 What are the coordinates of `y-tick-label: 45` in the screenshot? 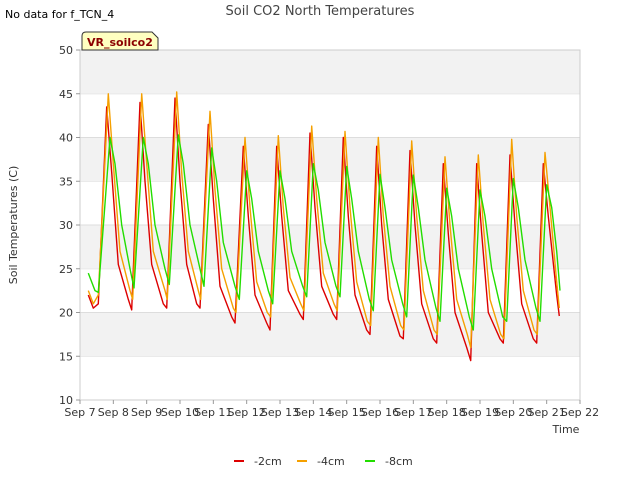 It's located at (66, 94).